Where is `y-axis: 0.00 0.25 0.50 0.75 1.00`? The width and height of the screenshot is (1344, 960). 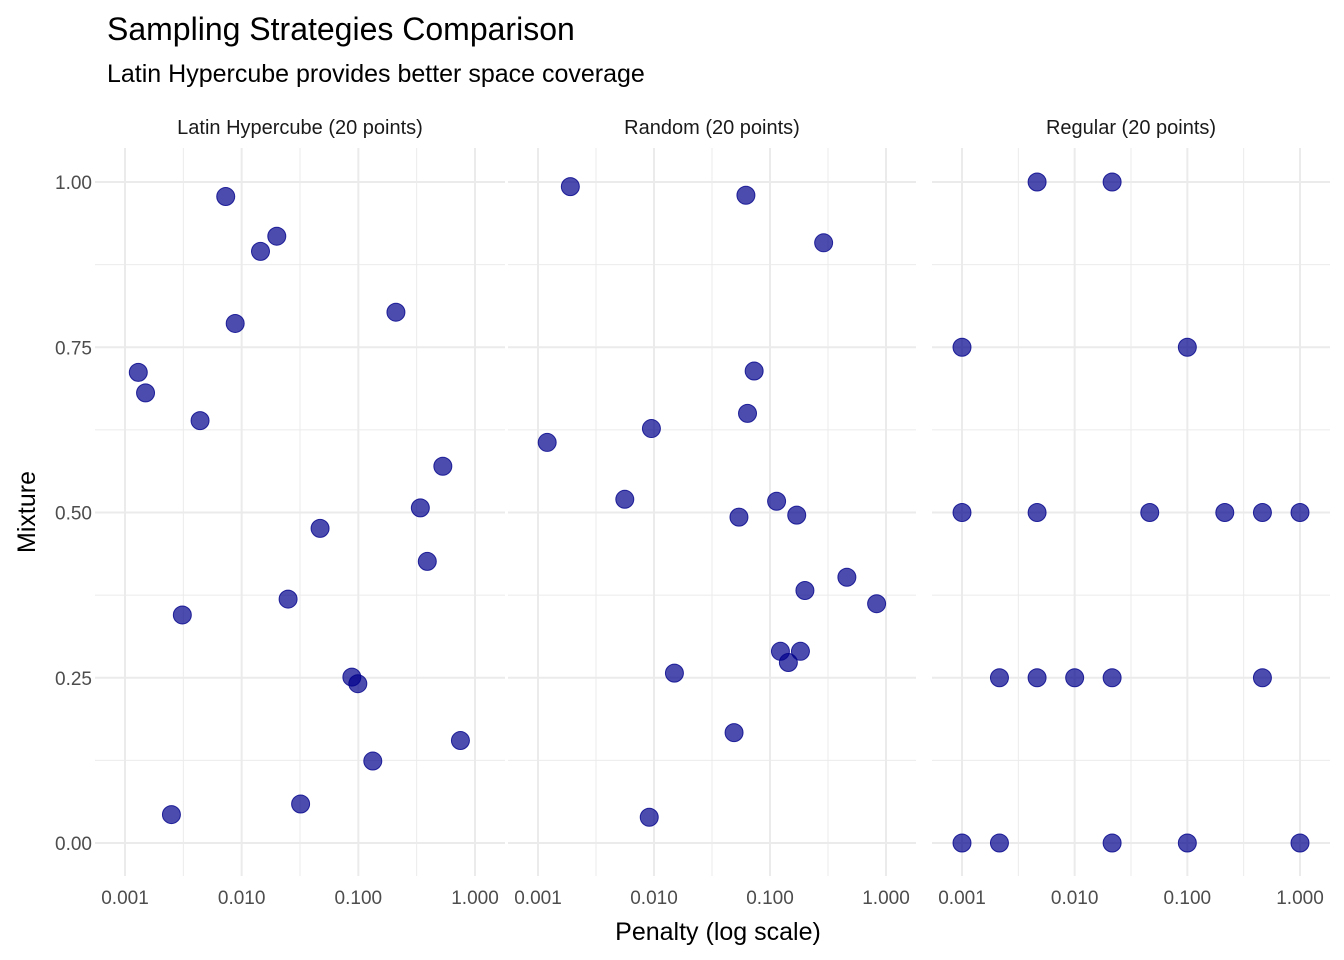 y-axis: 0.00 0.25 0.50 0.75 1.00 is located at coordinates (73, 514).